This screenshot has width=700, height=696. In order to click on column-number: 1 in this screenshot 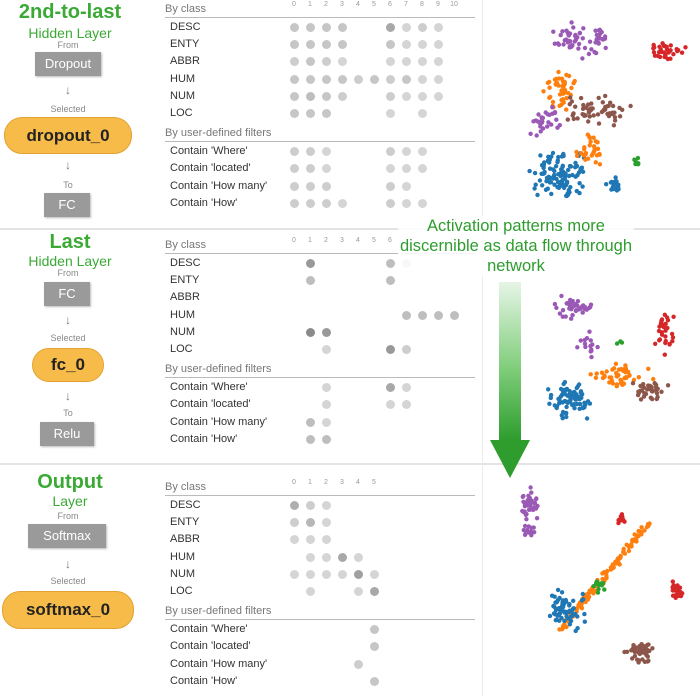, I will do `click(310, 482)`.